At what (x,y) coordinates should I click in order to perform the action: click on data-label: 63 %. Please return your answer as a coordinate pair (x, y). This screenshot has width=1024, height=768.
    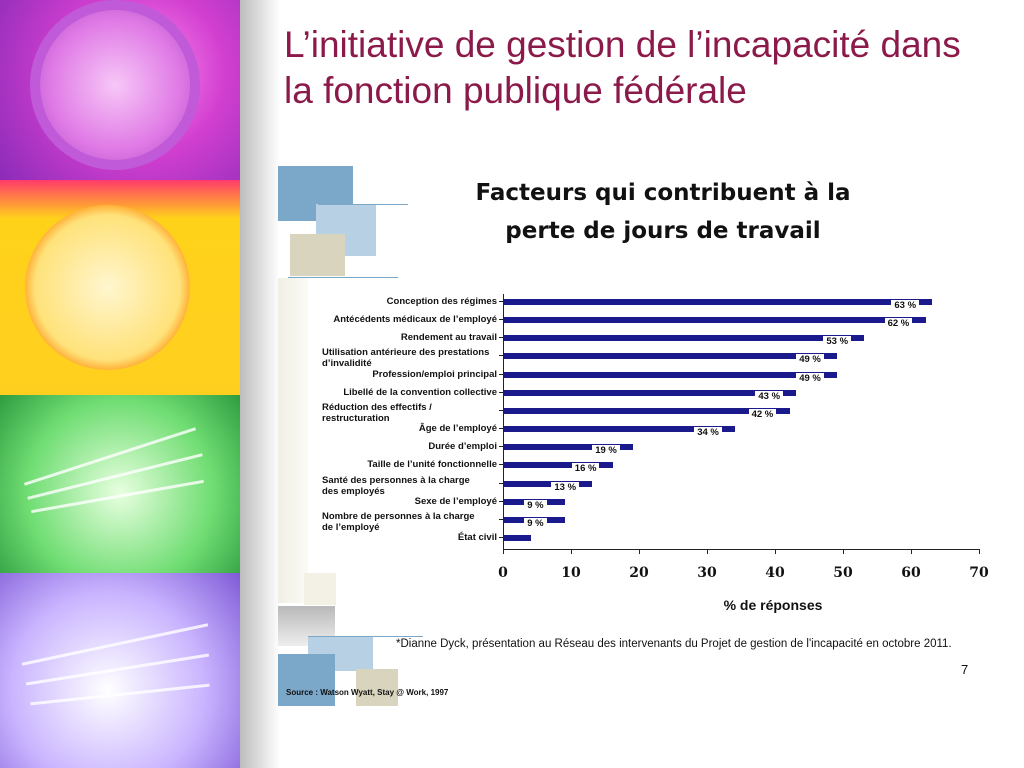
    Looking at the image, I should click on (905, 305).